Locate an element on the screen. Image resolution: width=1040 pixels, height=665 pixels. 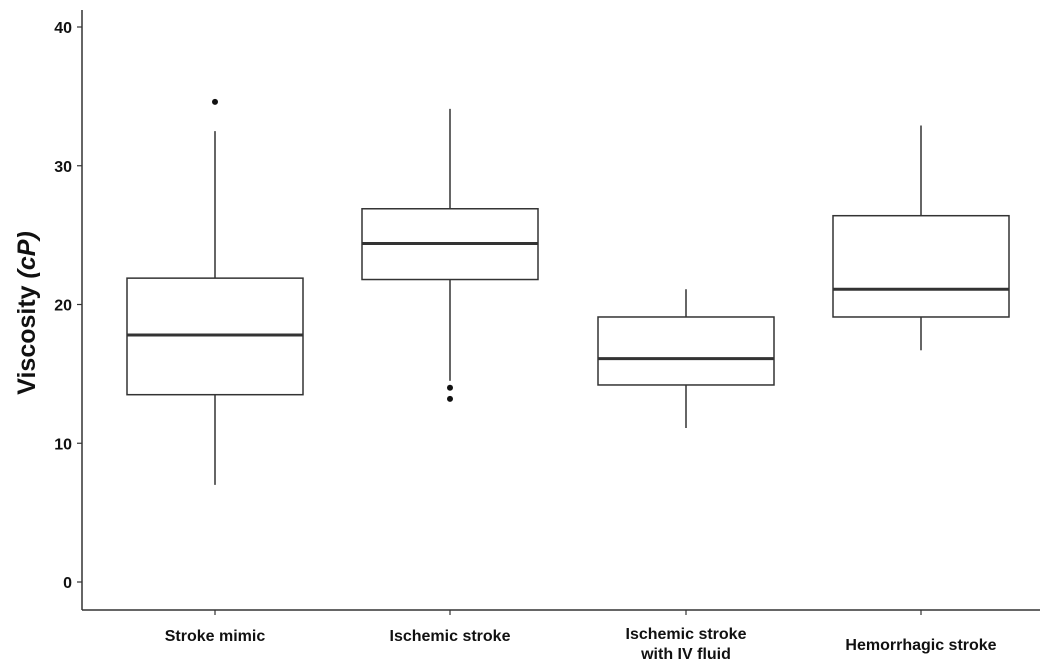
x-category-label: Stroke mimic is located at coordinates (215, 636).